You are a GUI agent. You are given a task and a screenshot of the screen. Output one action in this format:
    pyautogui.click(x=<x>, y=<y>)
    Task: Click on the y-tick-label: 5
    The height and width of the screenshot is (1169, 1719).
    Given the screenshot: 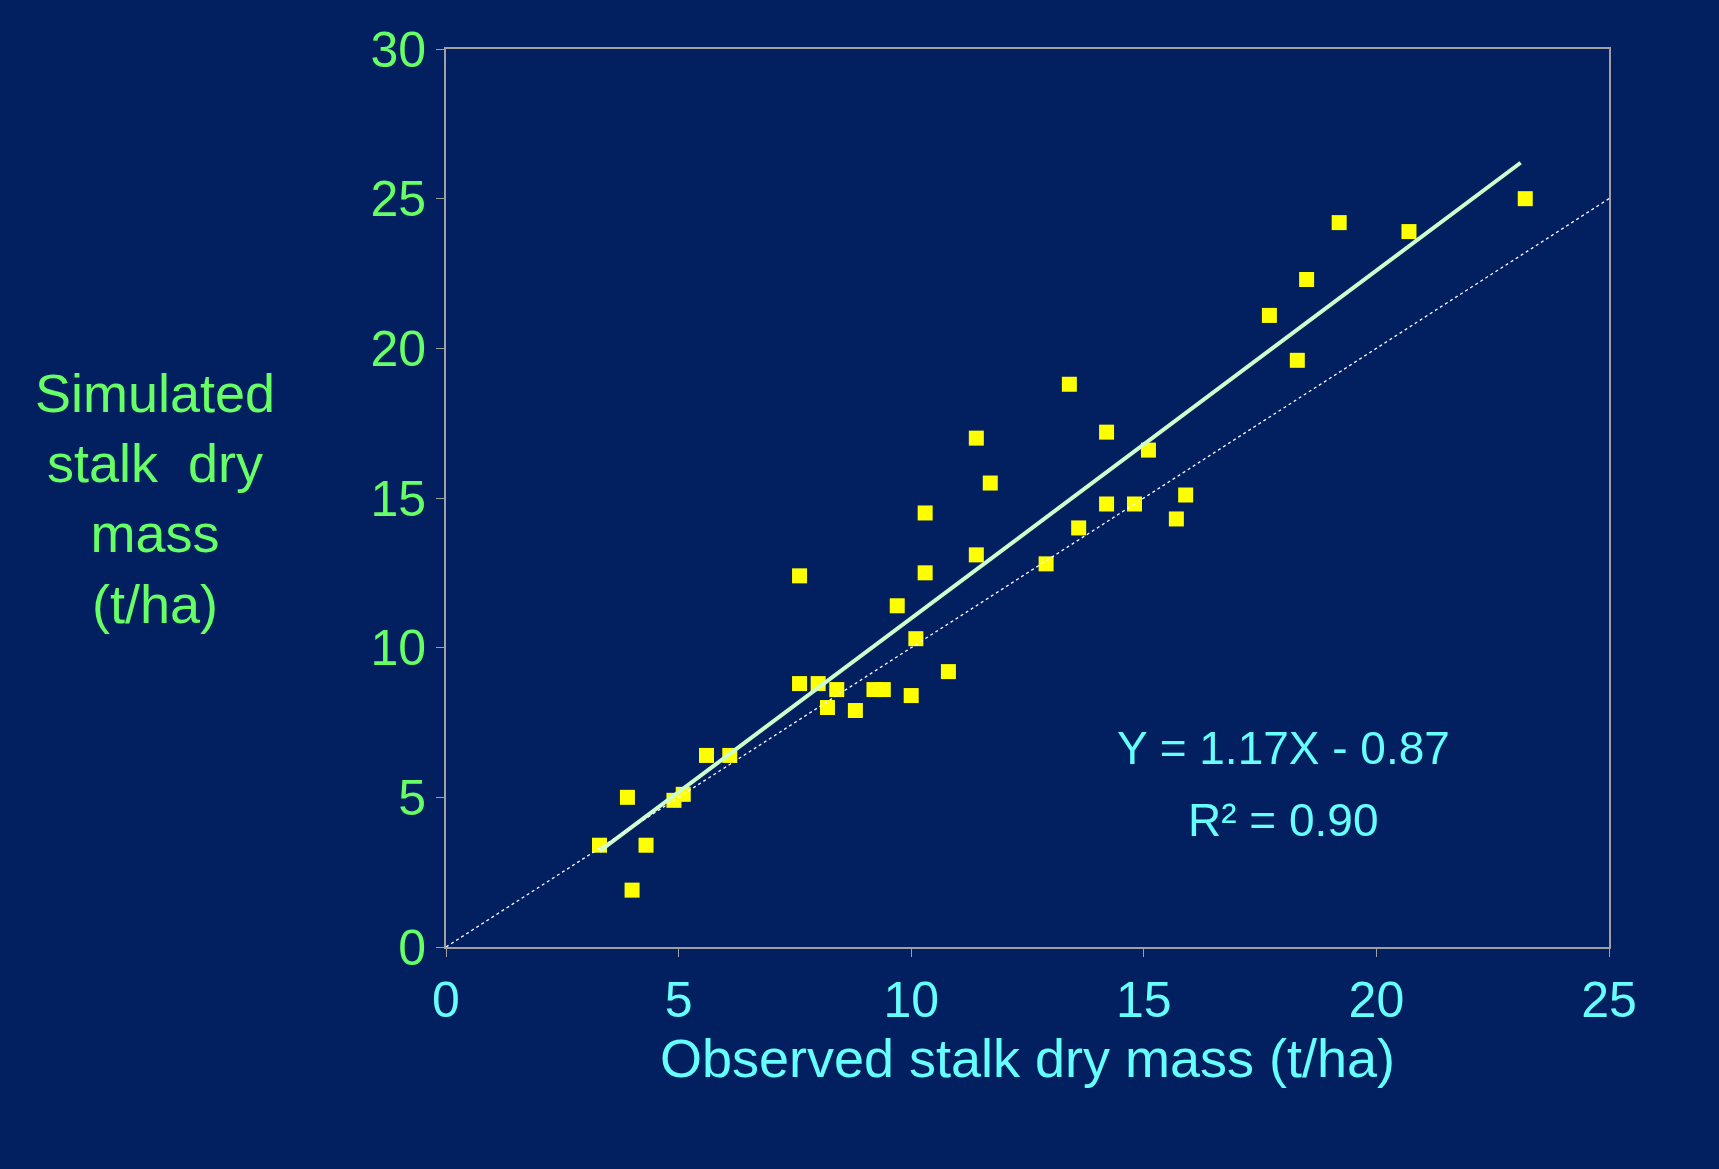 What is the action you would take?
    pyautogui.click(x=412, y=797)
    